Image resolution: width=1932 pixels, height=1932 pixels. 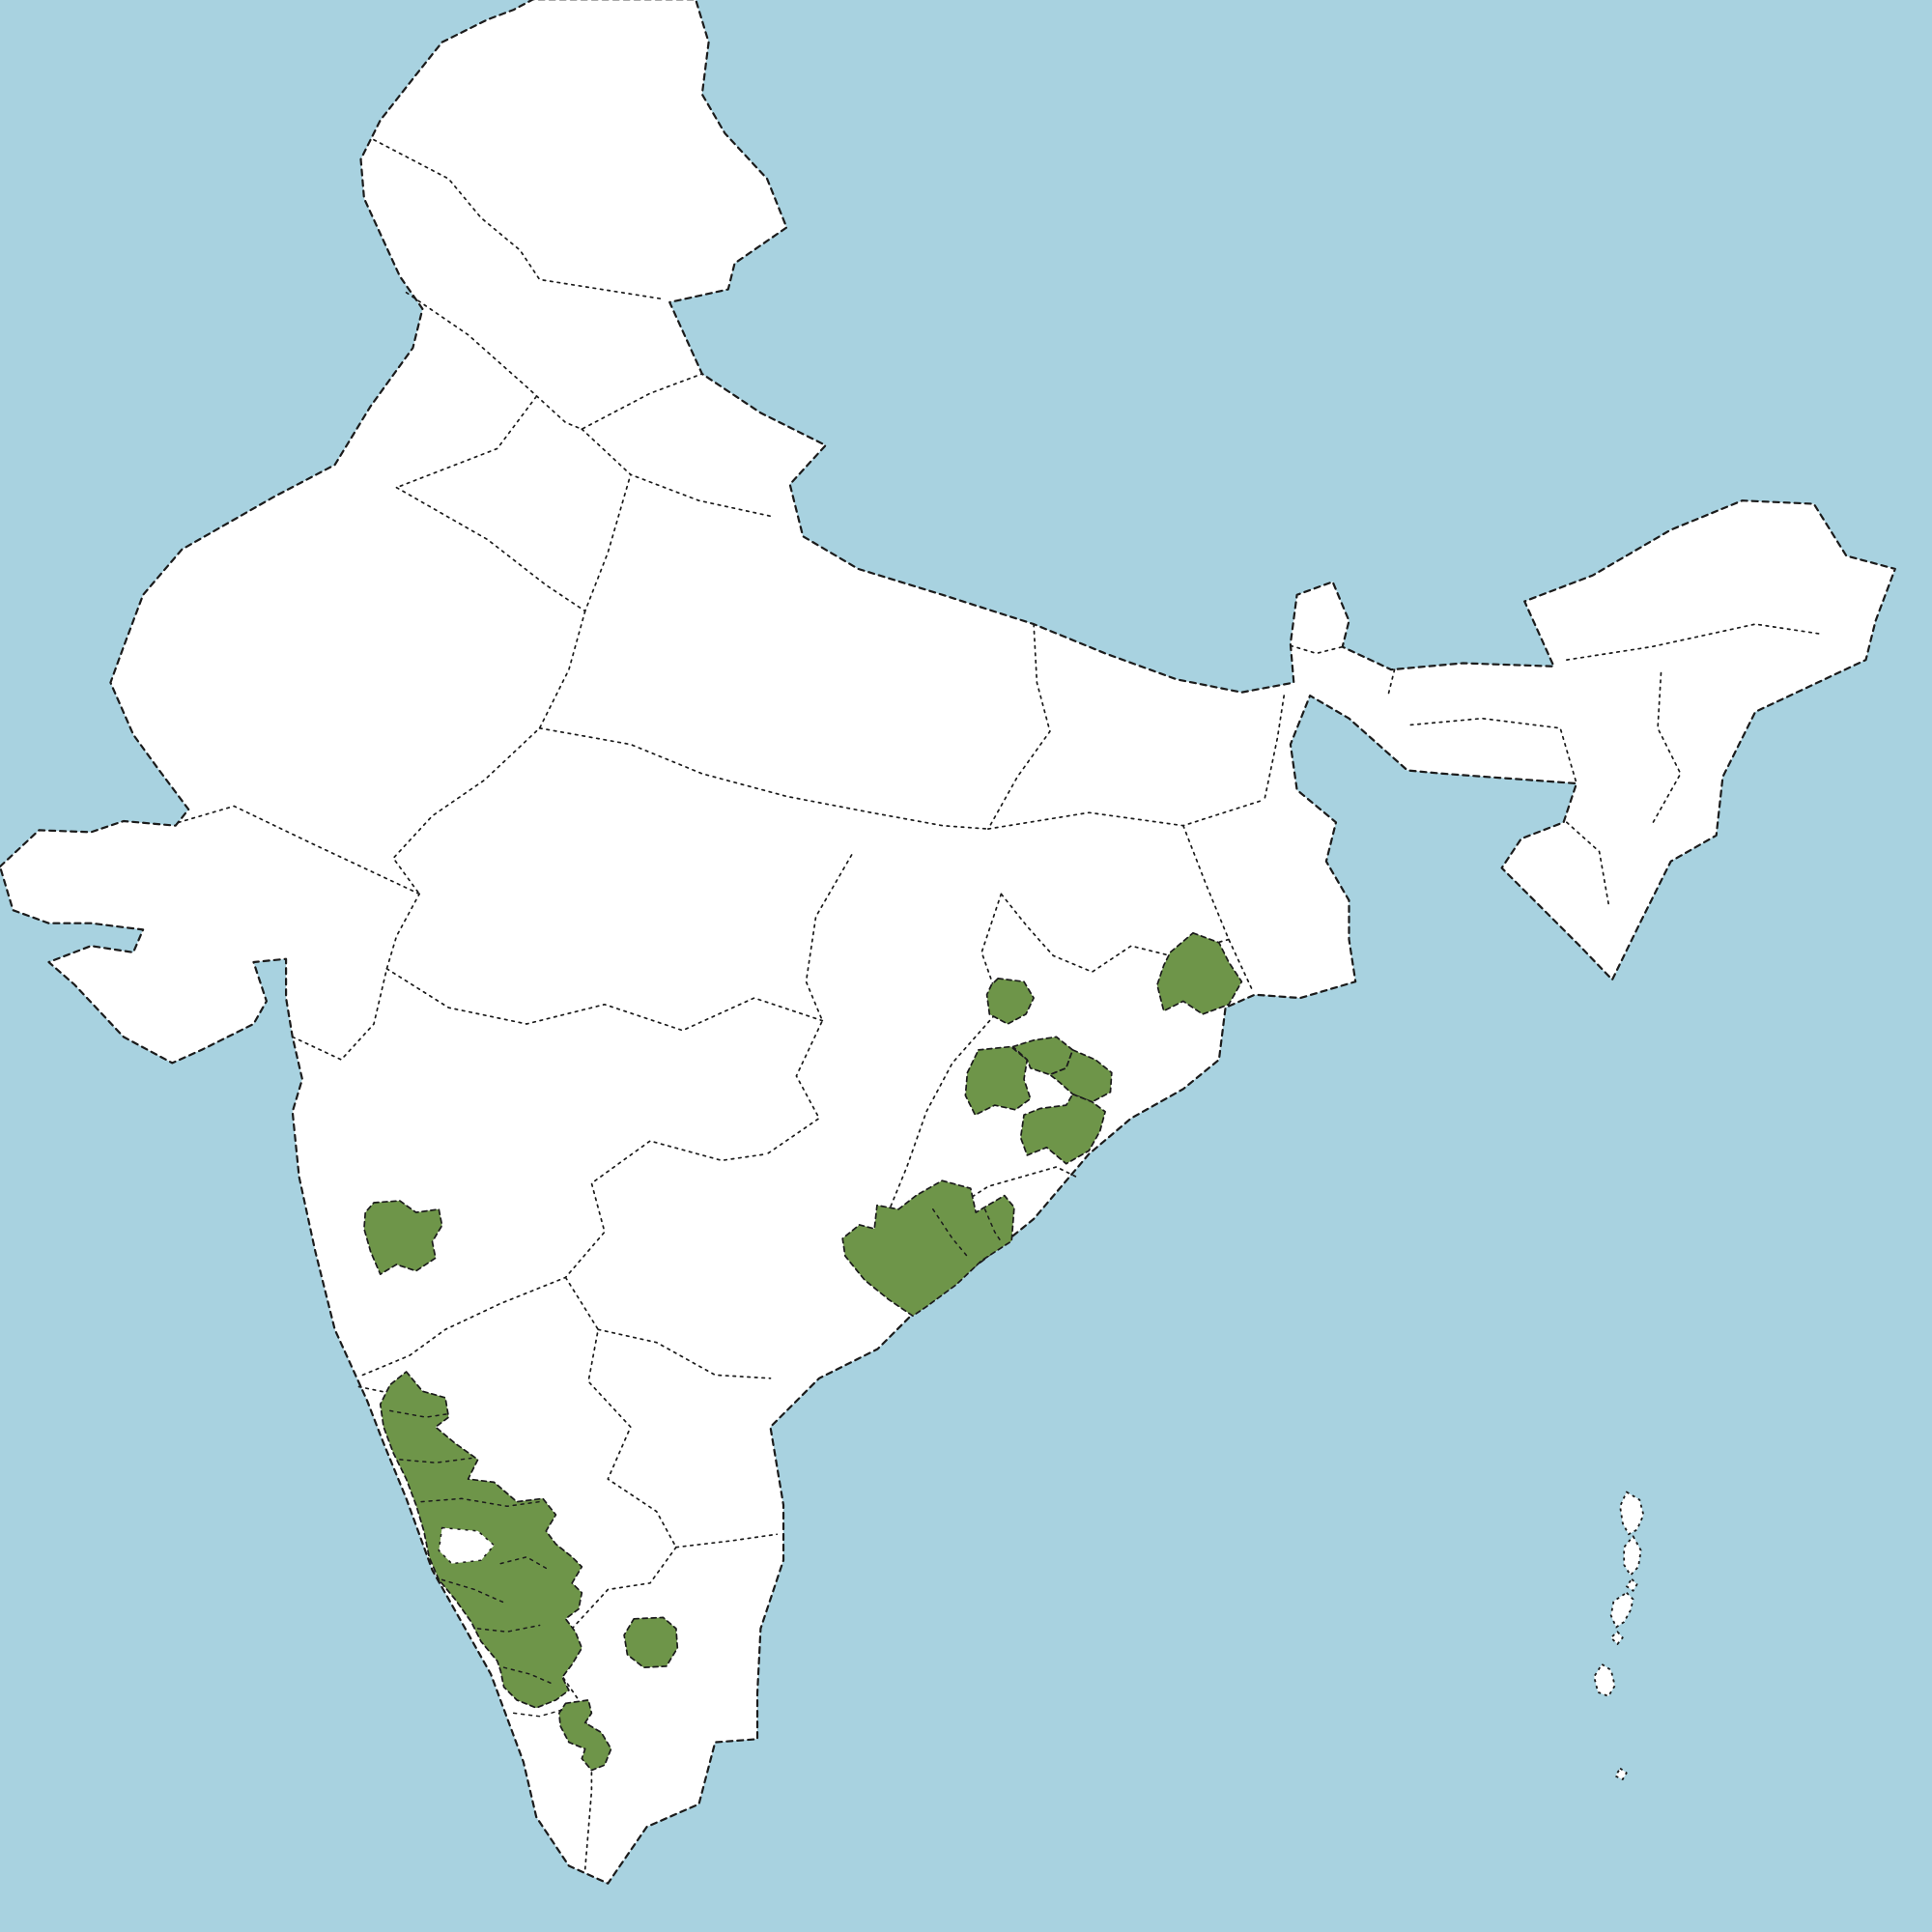 What do you see at coordinates (1062, 1129) in the screenshot?
I see `highlighted-district-odisha-central-d` at bounding box center [1062, 1129].